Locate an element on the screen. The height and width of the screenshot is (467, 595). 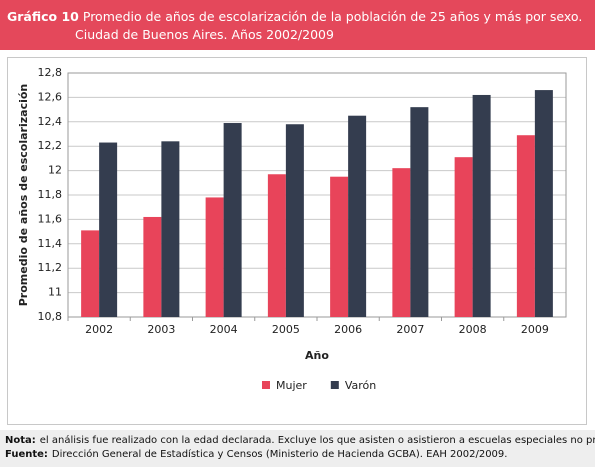
y-tick-label: 11,2 is located at coordinates (50, 267).